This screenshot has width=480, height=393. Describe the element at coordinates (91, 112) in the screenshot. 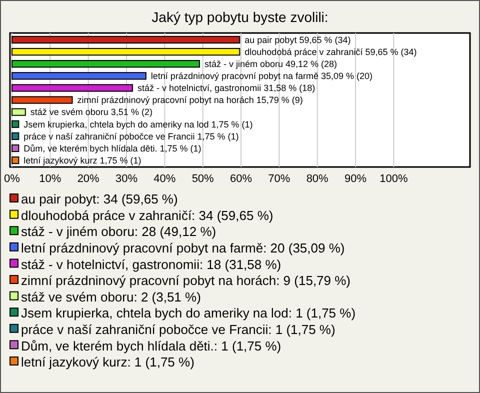

I see `category-label: stáž ve svém oboru 3,51 % (2)` at that location.